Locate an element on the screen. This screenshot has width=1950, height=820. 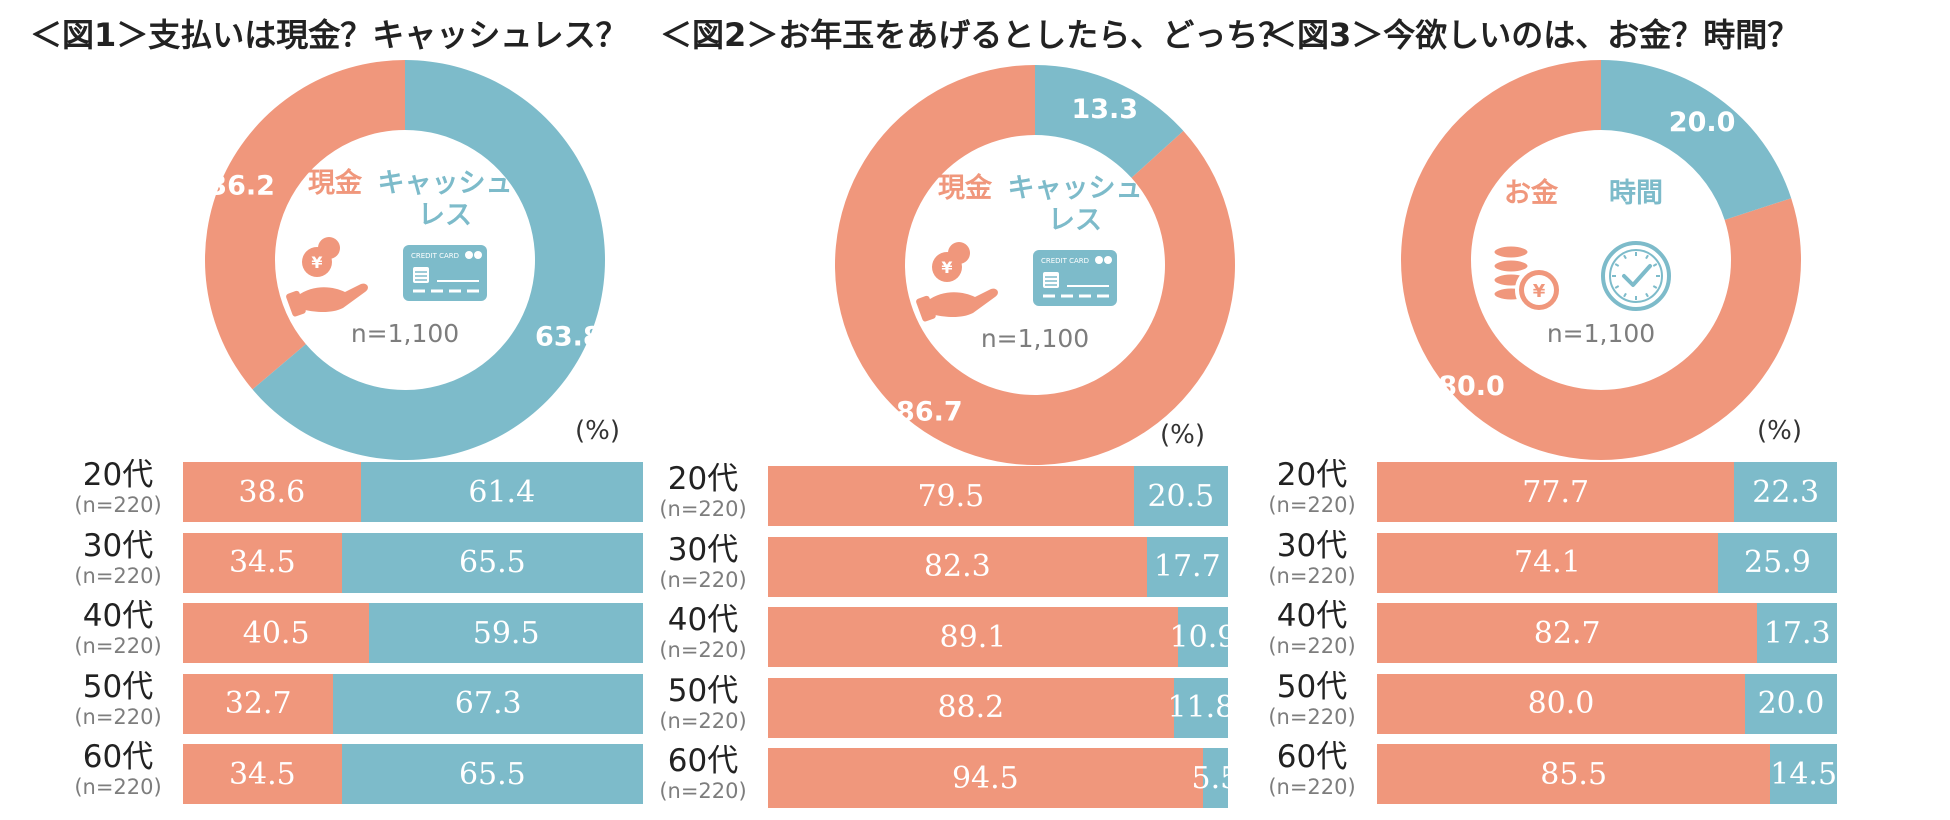
figure-1-row-label: 20代 (n=220) is located at coordinates (118, 488).